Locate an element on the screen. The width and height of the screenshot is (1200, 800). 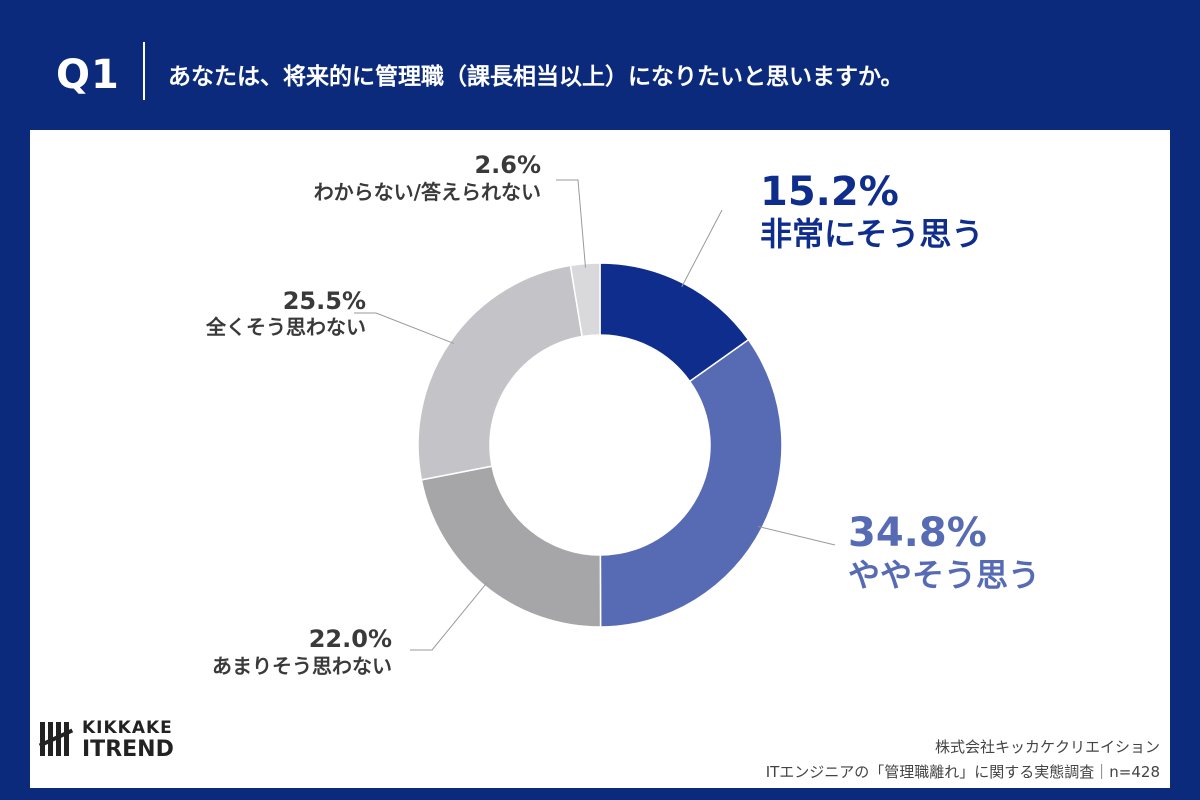
source-survey: ITエンジニアの「管理職離れ」に関する実態調査｜n=428 is located at coordinates (962, 772).